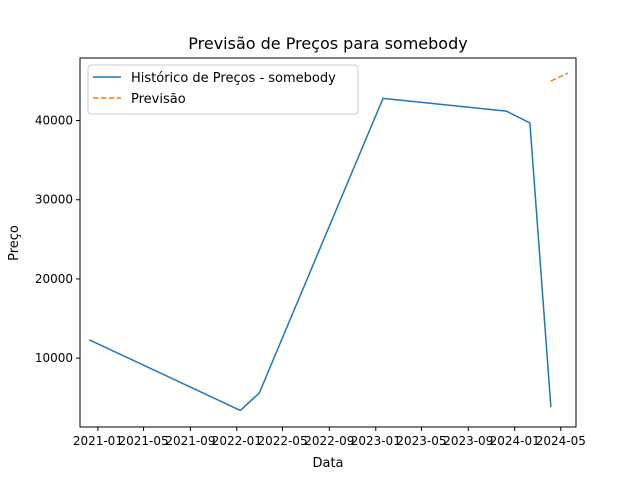 This screenshot has width=640, height=480. Describe the element at coordinates (237, 441) in the screenshot. I see `x-tick-label: 2022-01` at that location.